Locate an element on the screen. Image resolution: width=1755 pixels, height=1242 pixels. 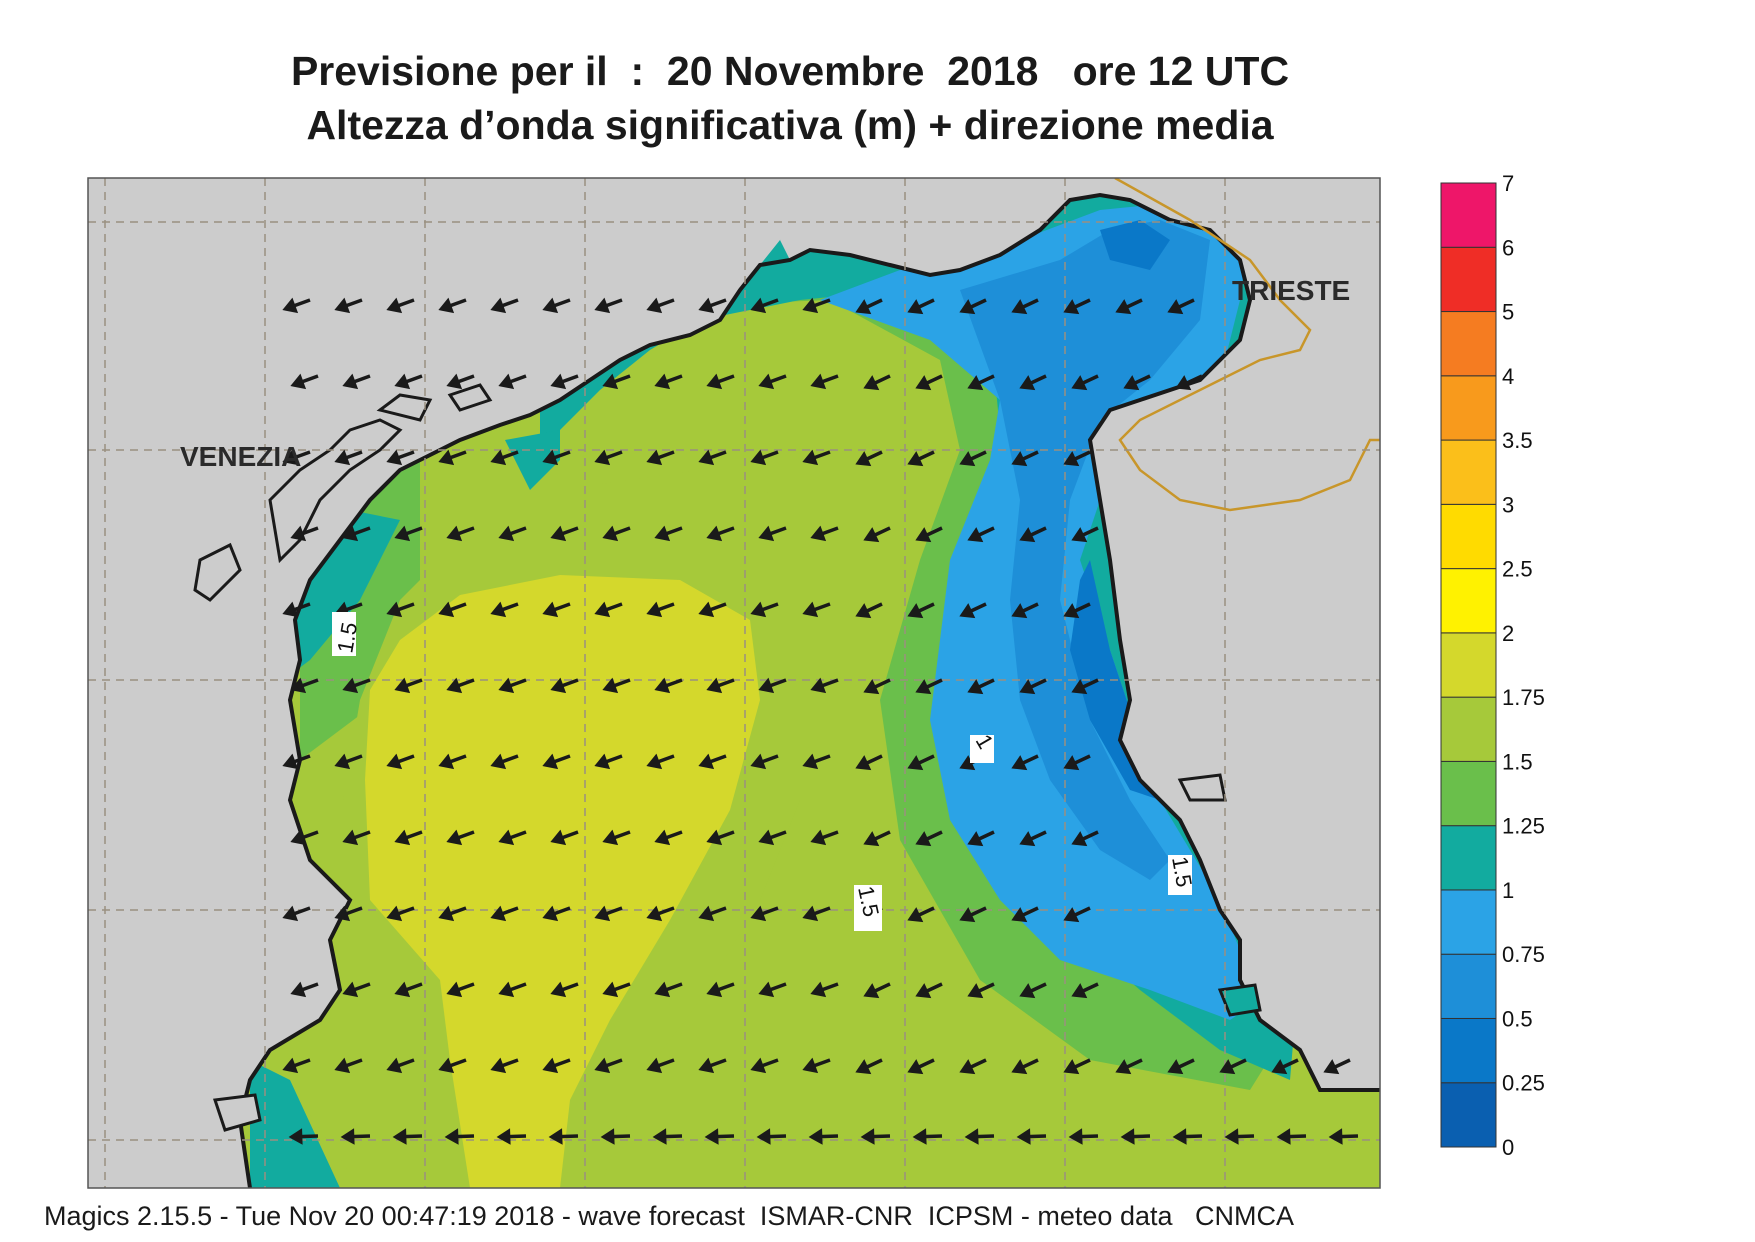
colorbar-tick-label: 2 is located at coordinates (1508, 633).